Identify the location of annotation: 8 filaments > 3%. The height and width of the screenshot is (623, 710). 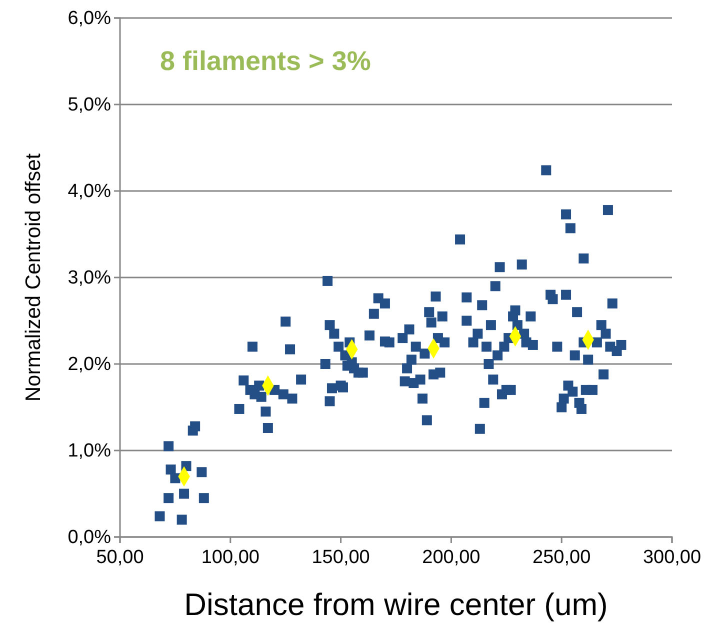
(265, 61).